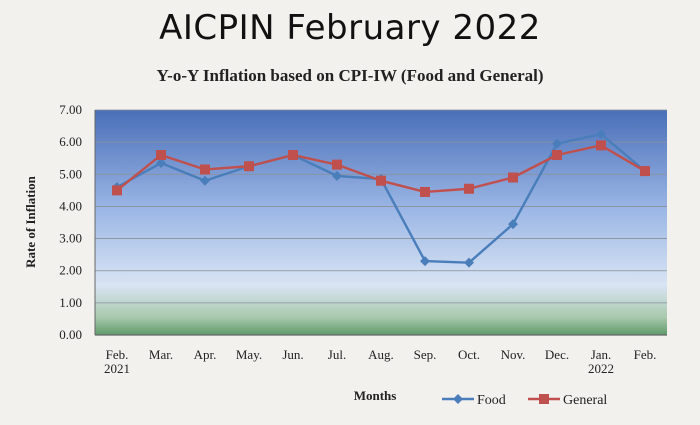 This screenshot has height=425, width=700. Describe the element at coordinates (601, 354) in the screenshot. I see `x-tick-label: Jan.` at that location.